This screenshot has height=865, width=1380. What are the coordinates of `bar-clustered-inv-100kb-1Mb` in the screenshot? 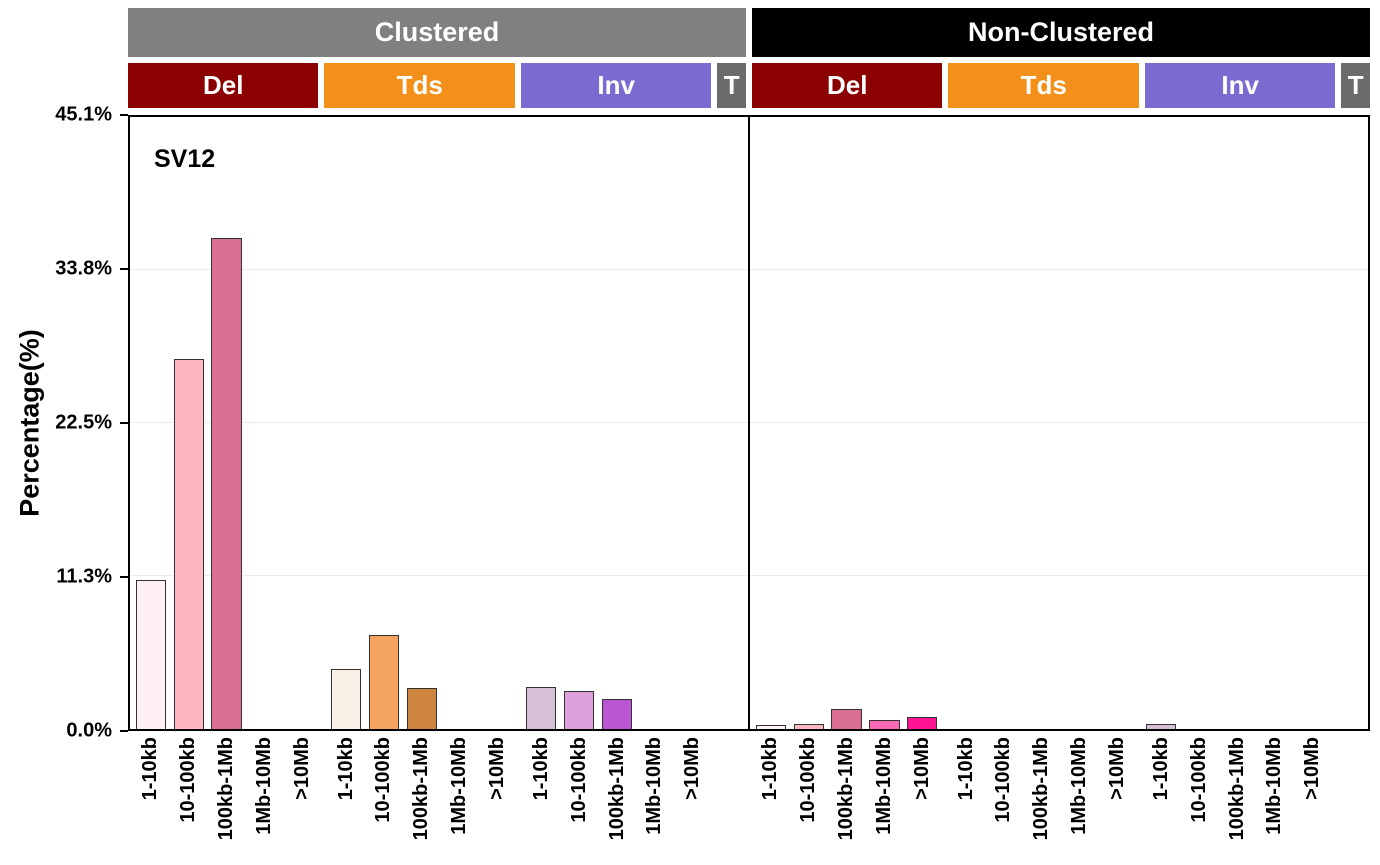 It's located at (617, 714).